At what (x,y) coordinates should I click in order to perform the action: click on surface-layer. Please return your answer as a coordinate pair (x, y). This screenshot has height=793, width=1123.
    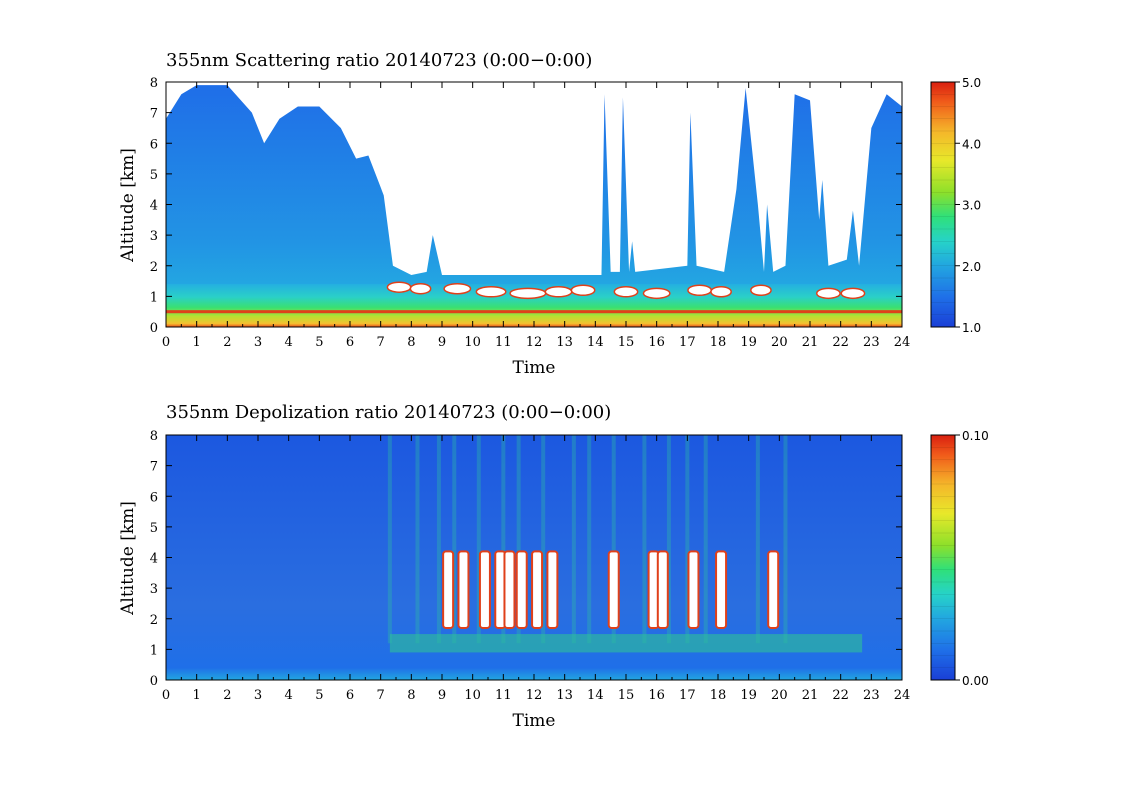
    Looking at the image, I should click on (534, 312).